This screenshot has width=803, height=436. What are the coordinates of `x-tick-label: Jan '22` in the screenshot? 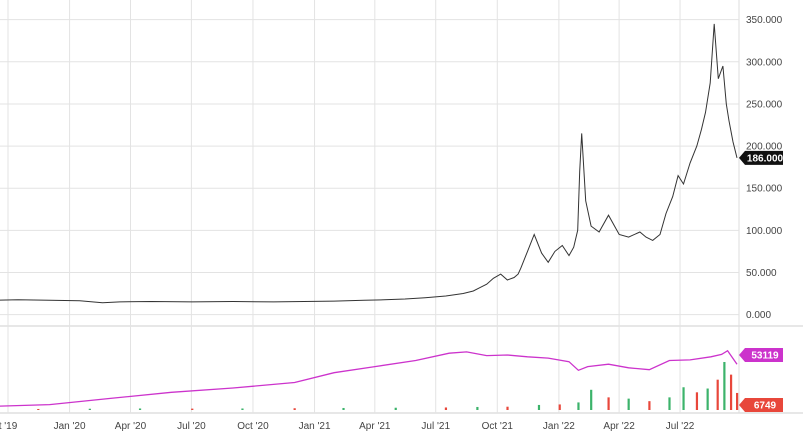 It's located at (559, 426).